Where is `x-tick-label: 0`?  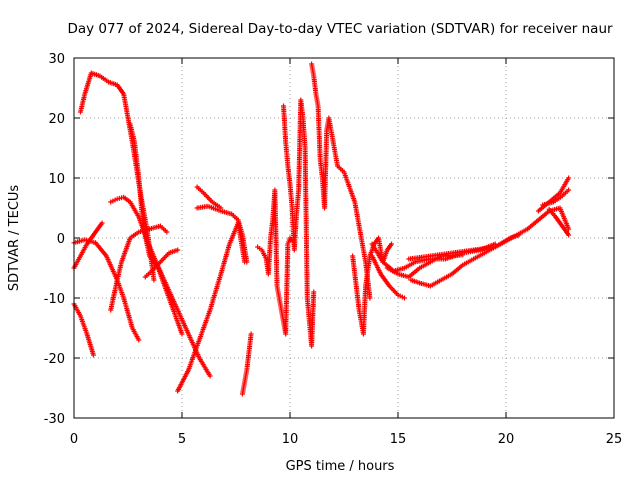
x-tick-label: 0 is located at coordinates (74, 439).